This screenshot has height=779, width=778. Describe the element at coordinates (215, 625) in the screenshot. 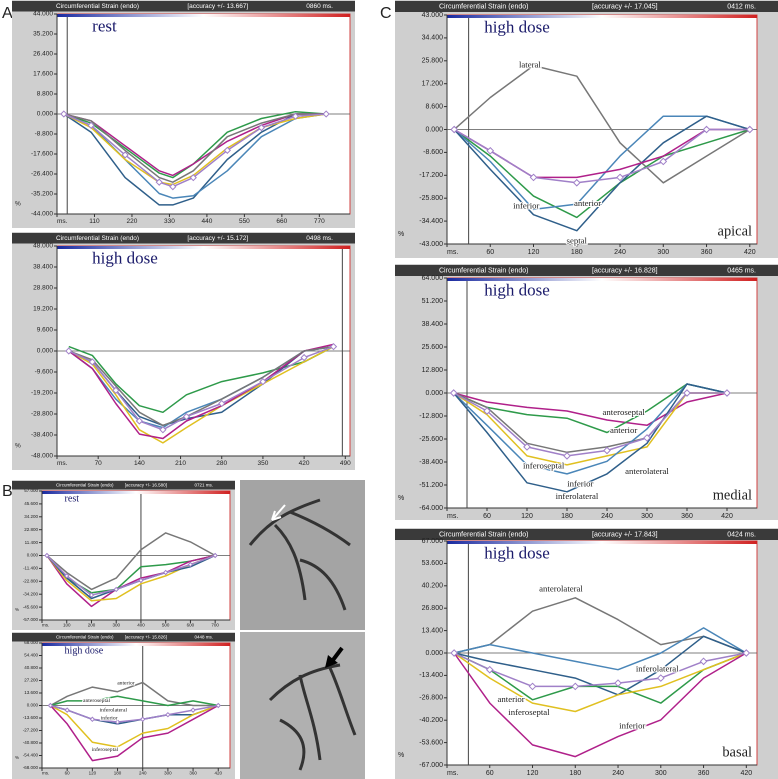

I see `x-tick-label: 700` at that location.